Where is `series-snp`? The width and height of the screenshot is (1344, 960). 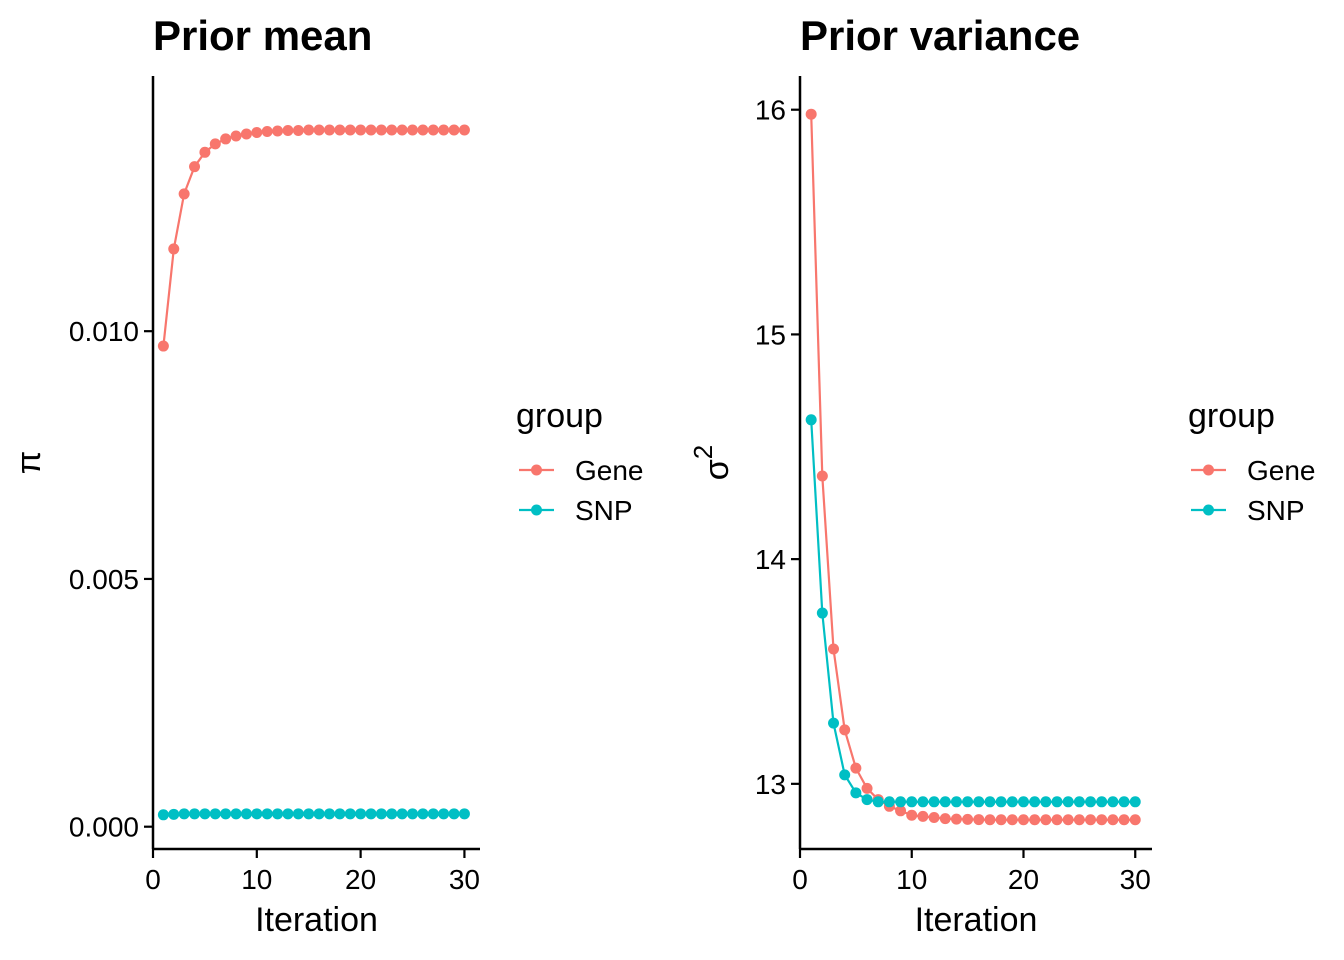 series-snp is located at coordinates (973, 611).